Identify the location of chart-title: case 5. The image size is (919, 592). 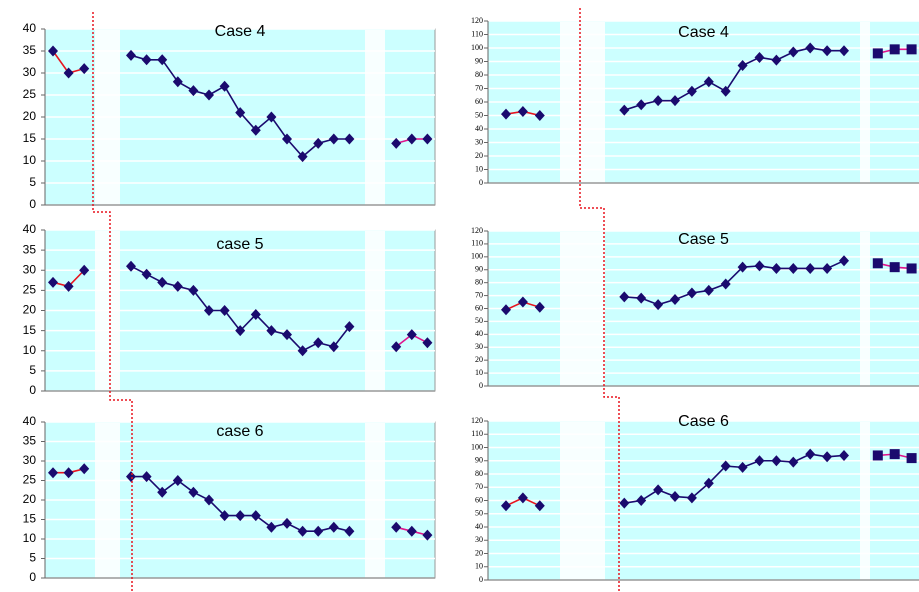
(239, 244).